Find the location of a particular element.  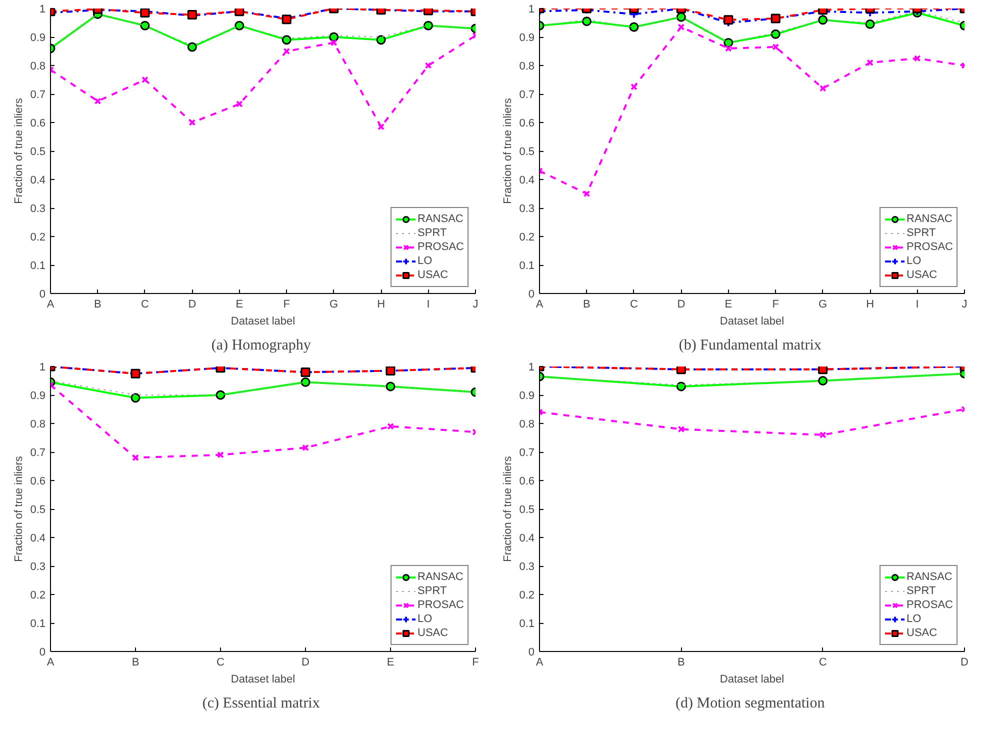

text: (b) Fundamental matrix is located at coordinates (750, 346).